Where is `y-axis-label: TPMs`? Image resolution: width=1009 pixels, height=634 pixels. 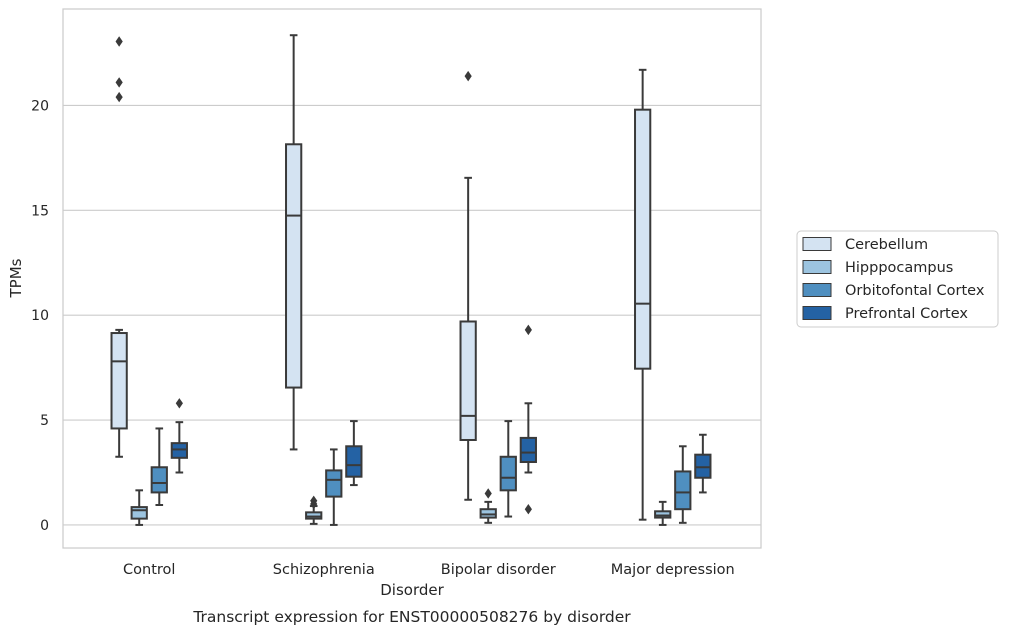
y-axis-label: TPMs is located at coordinates (16, 278).